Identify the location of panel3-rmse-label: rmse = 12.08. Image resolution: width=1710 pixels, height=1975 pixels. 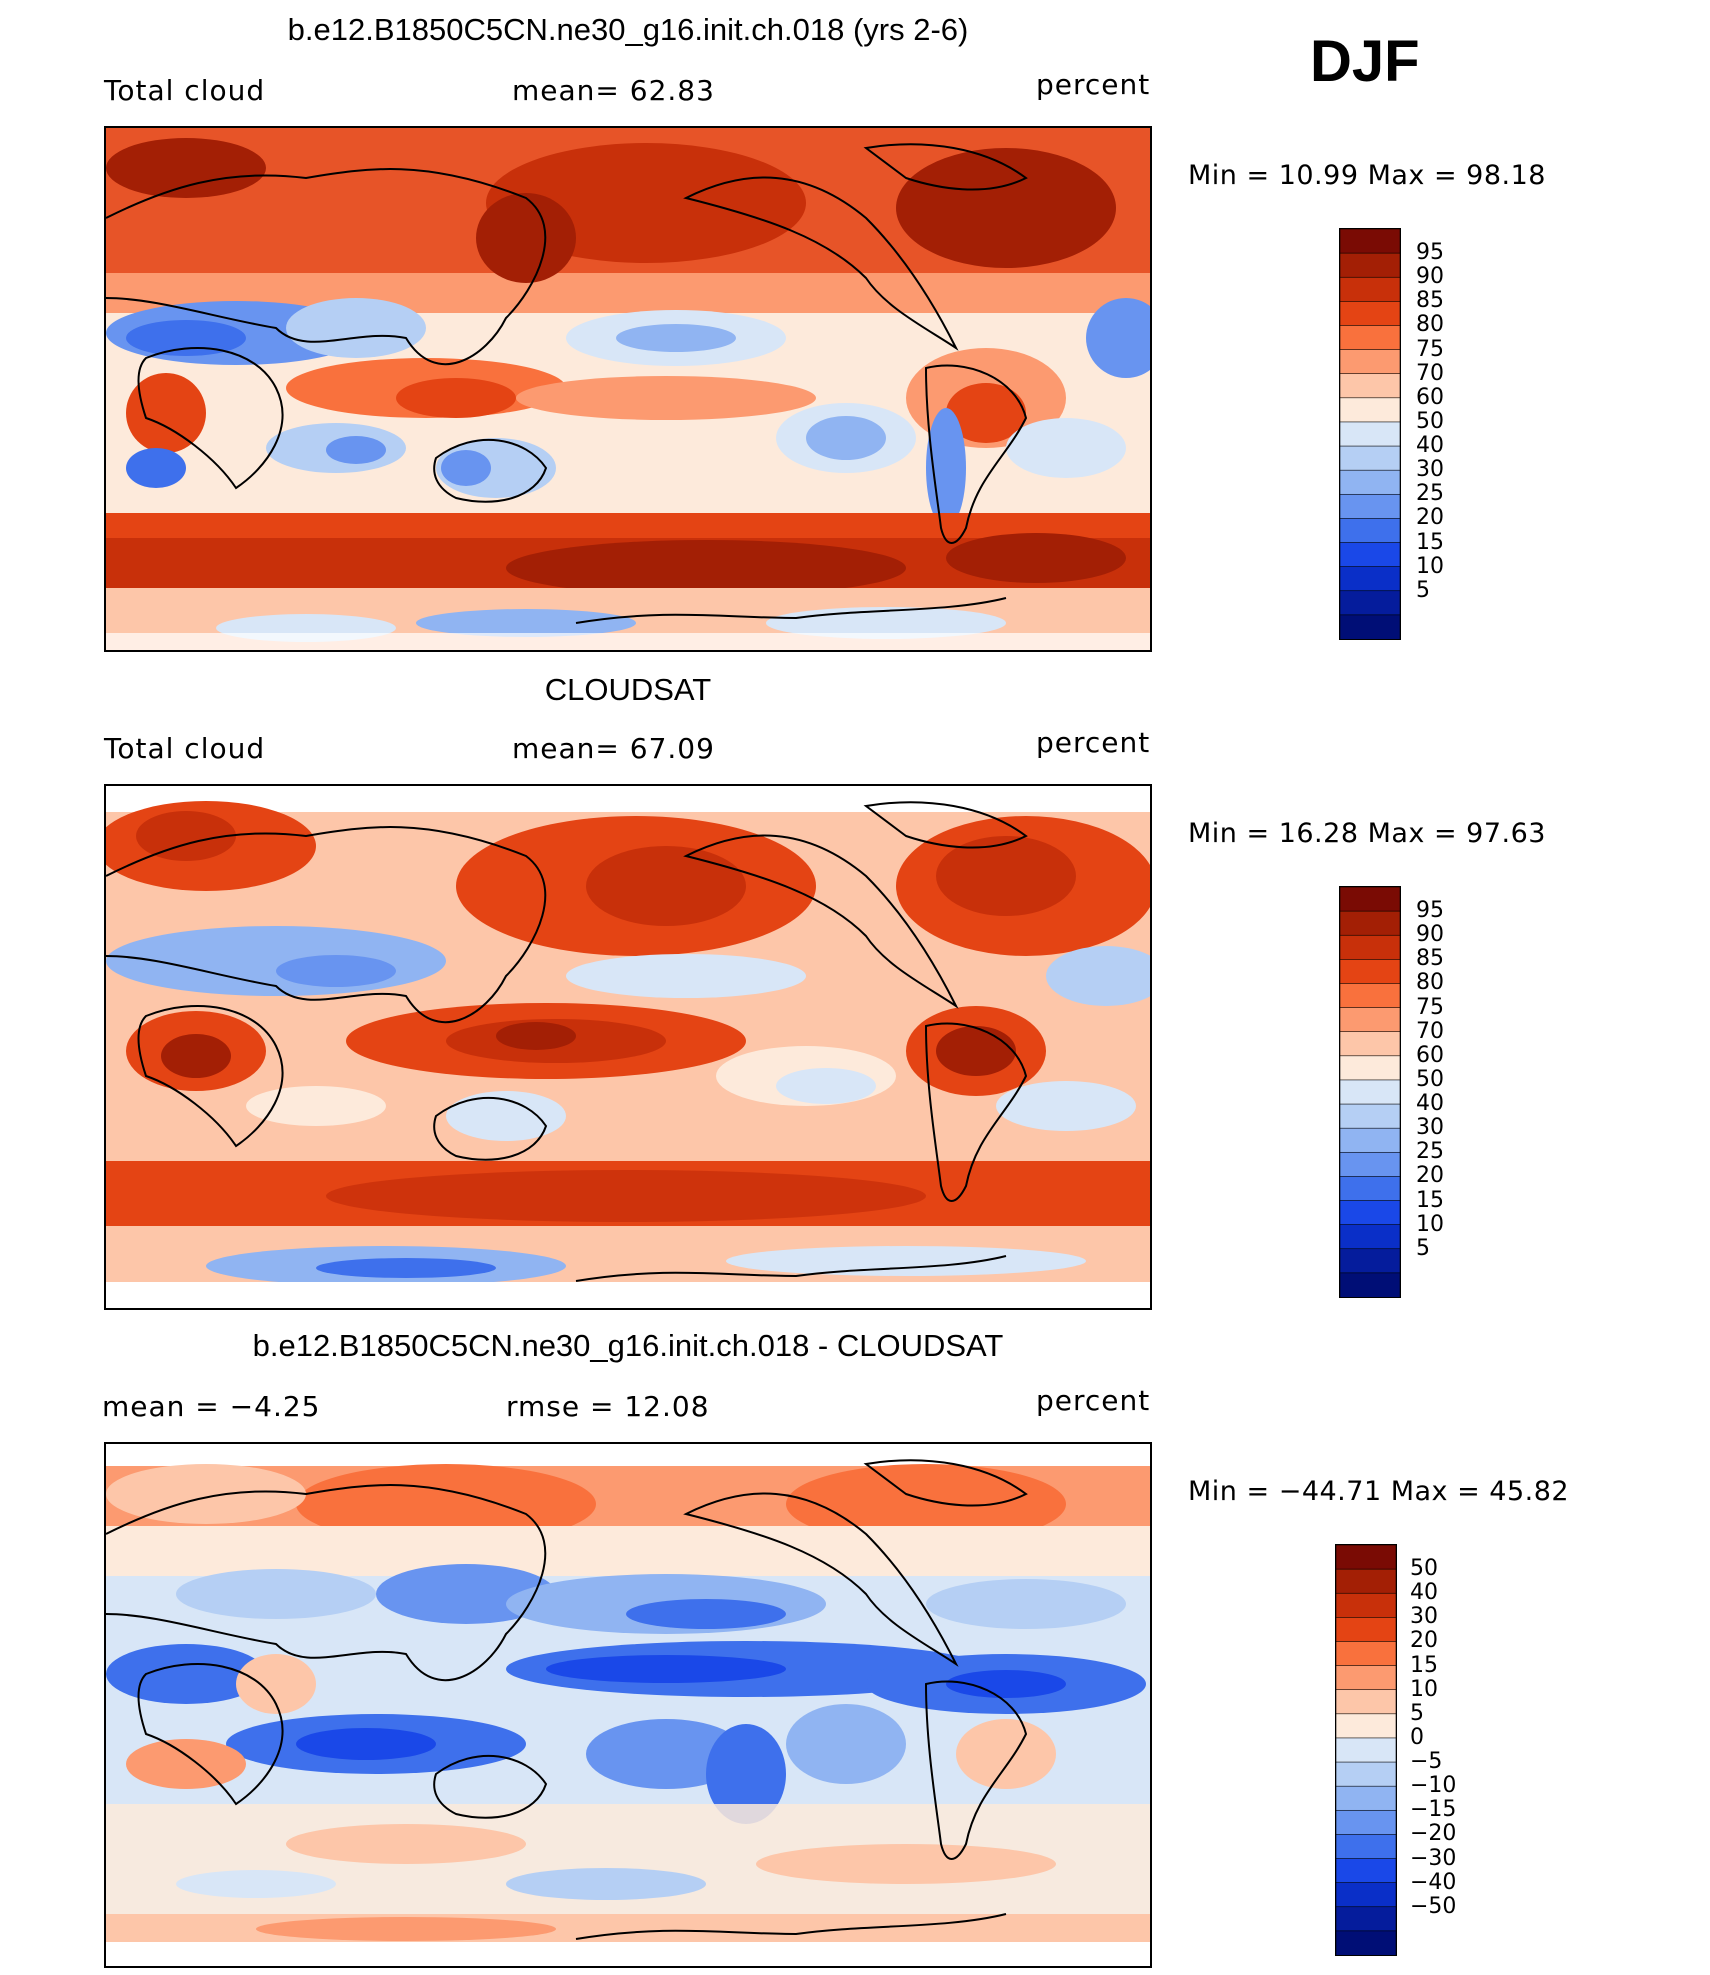
(608, 1406).